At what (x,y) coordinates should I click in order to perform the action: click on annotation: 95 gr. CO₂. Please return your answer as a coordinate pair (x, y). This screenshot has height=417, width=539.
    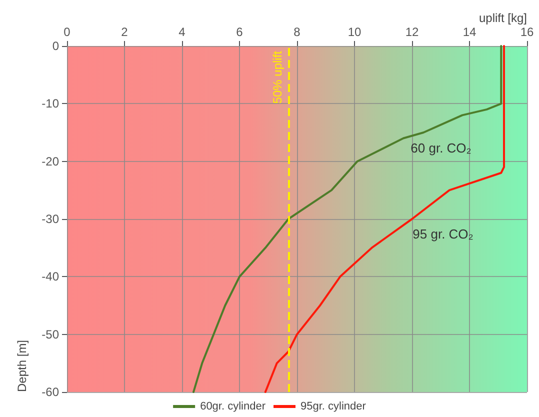
    Looking at the image, I should click on (443, 234).